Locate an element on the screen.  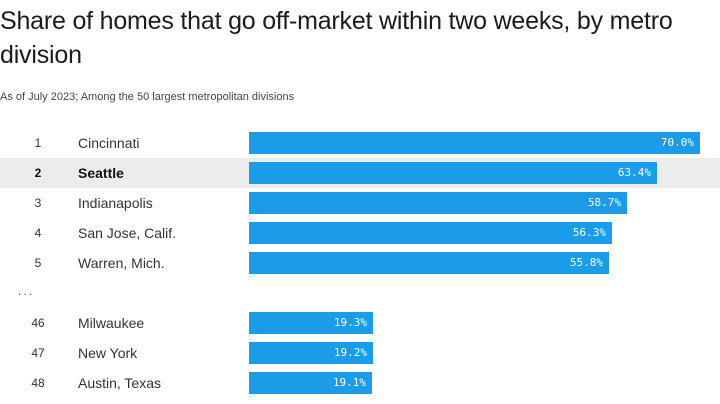
bar-row: 1 Cincinnati 70.0% is located at coordinates (360, 143).